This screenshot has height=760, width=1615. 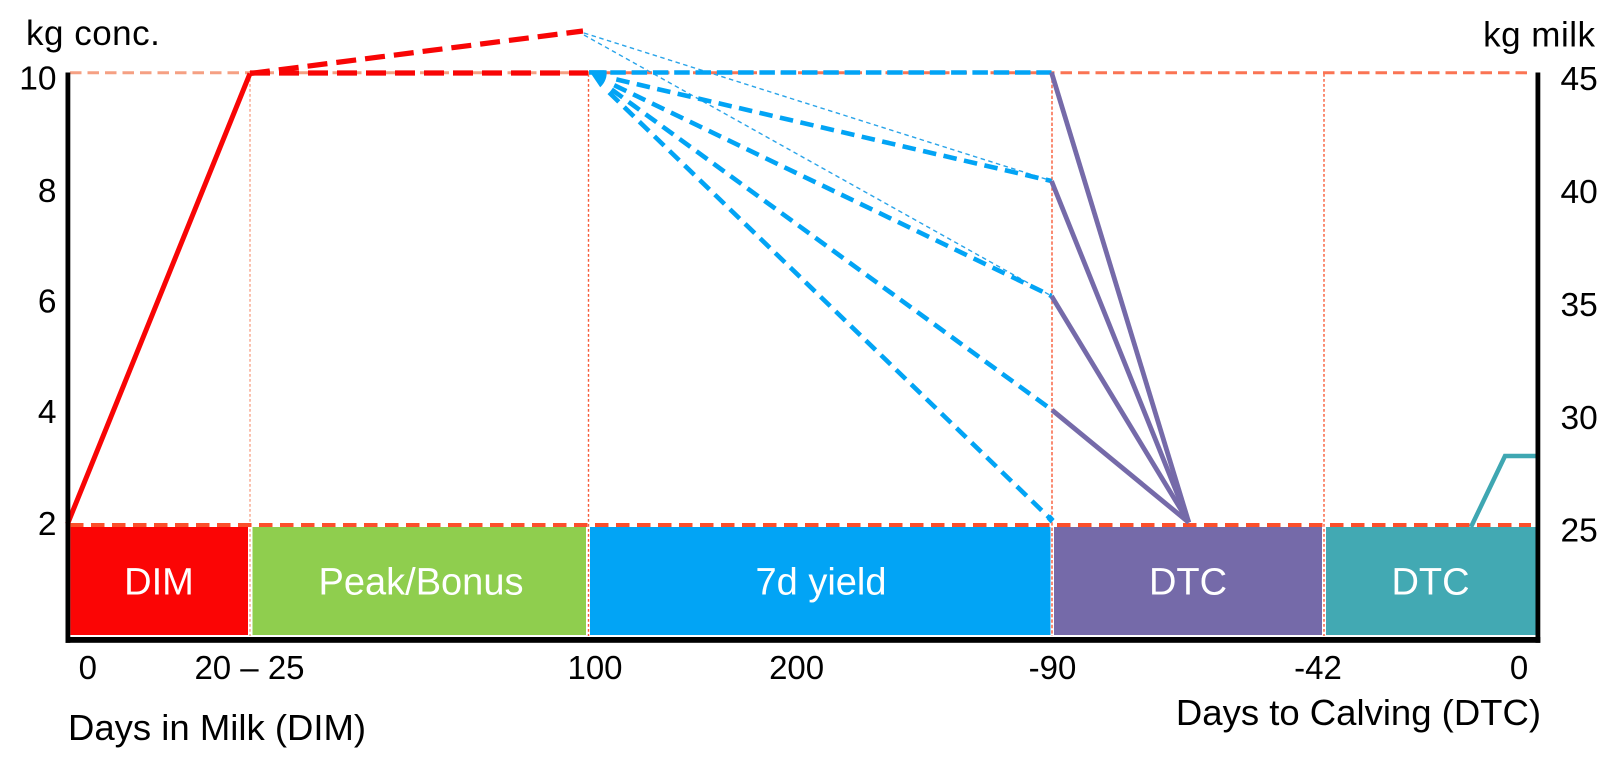 What do you see at coordinates (796, 667) in the screenshot?
I see `svg-text: 200` at bounding box center [796, 667].